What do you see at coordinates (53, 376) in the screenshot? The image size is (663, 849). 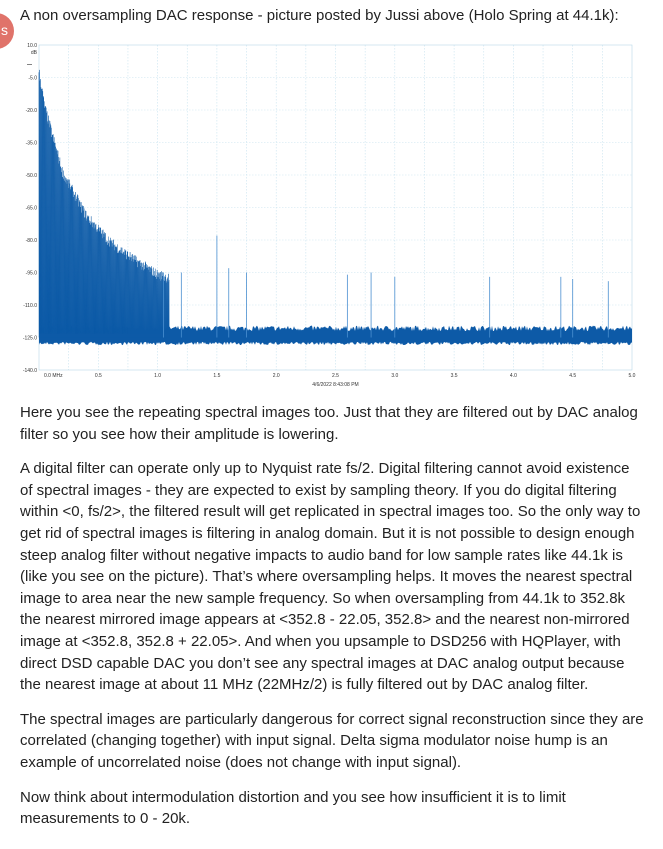 I see `x-axis-origin-label: 0.0 MHz` at bounding box center [53, 376].